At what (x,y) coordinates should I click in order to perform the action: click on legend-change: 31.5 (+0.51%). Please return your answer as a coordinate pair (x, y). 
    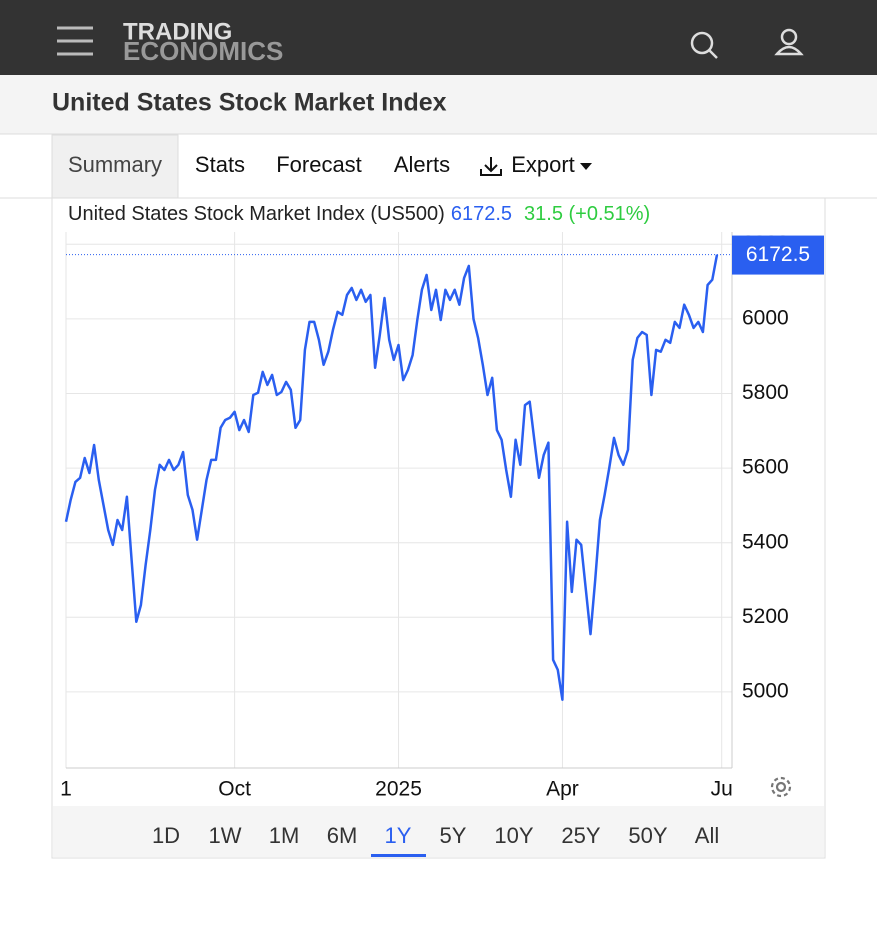
    Looking at the image, I should click on (587, 214).